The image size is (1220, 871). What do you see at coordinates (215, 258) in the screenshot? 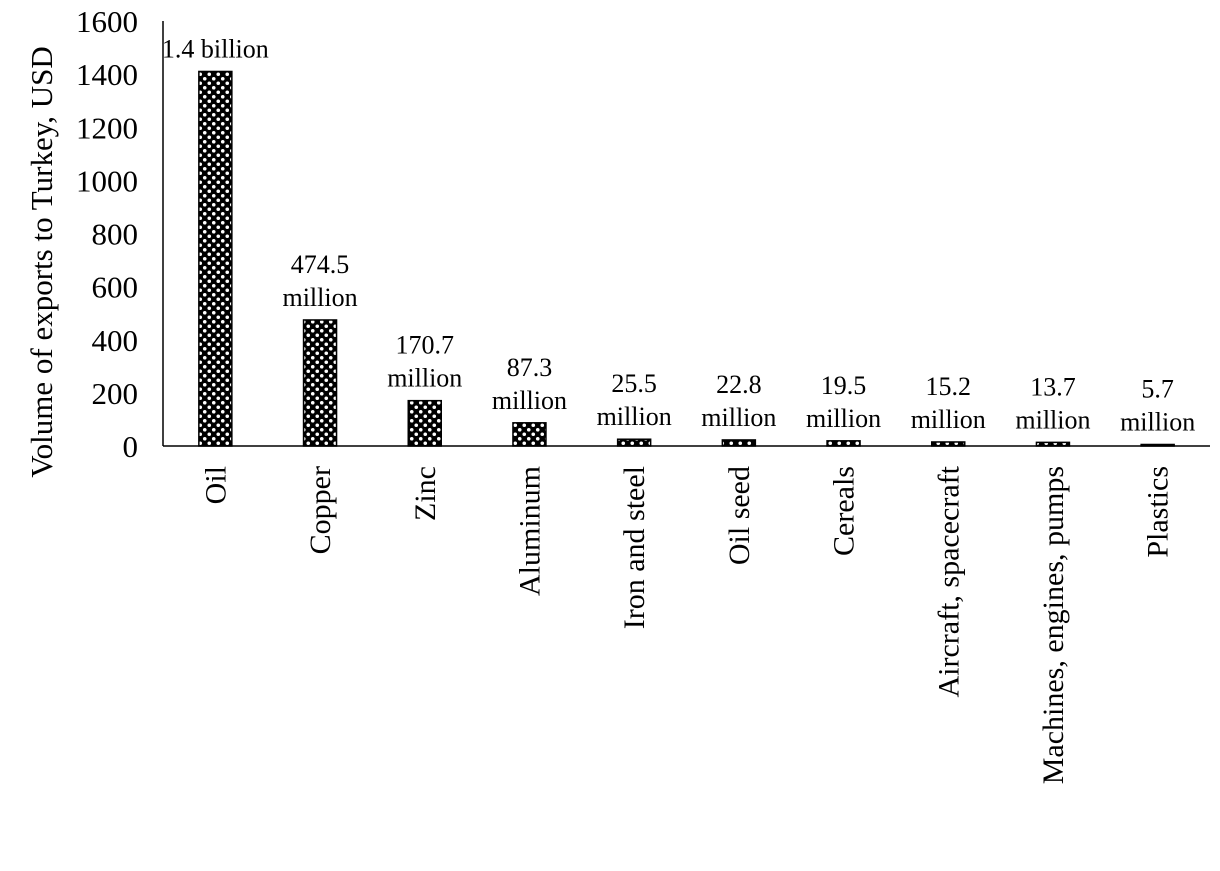
I see `bar-oil` at bounding box center [215, 258].